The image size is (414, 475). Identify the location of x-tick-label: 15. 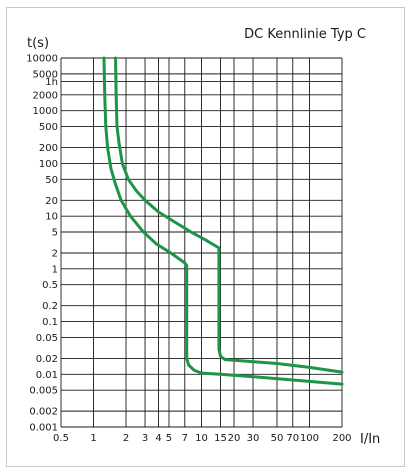
(220, 438).